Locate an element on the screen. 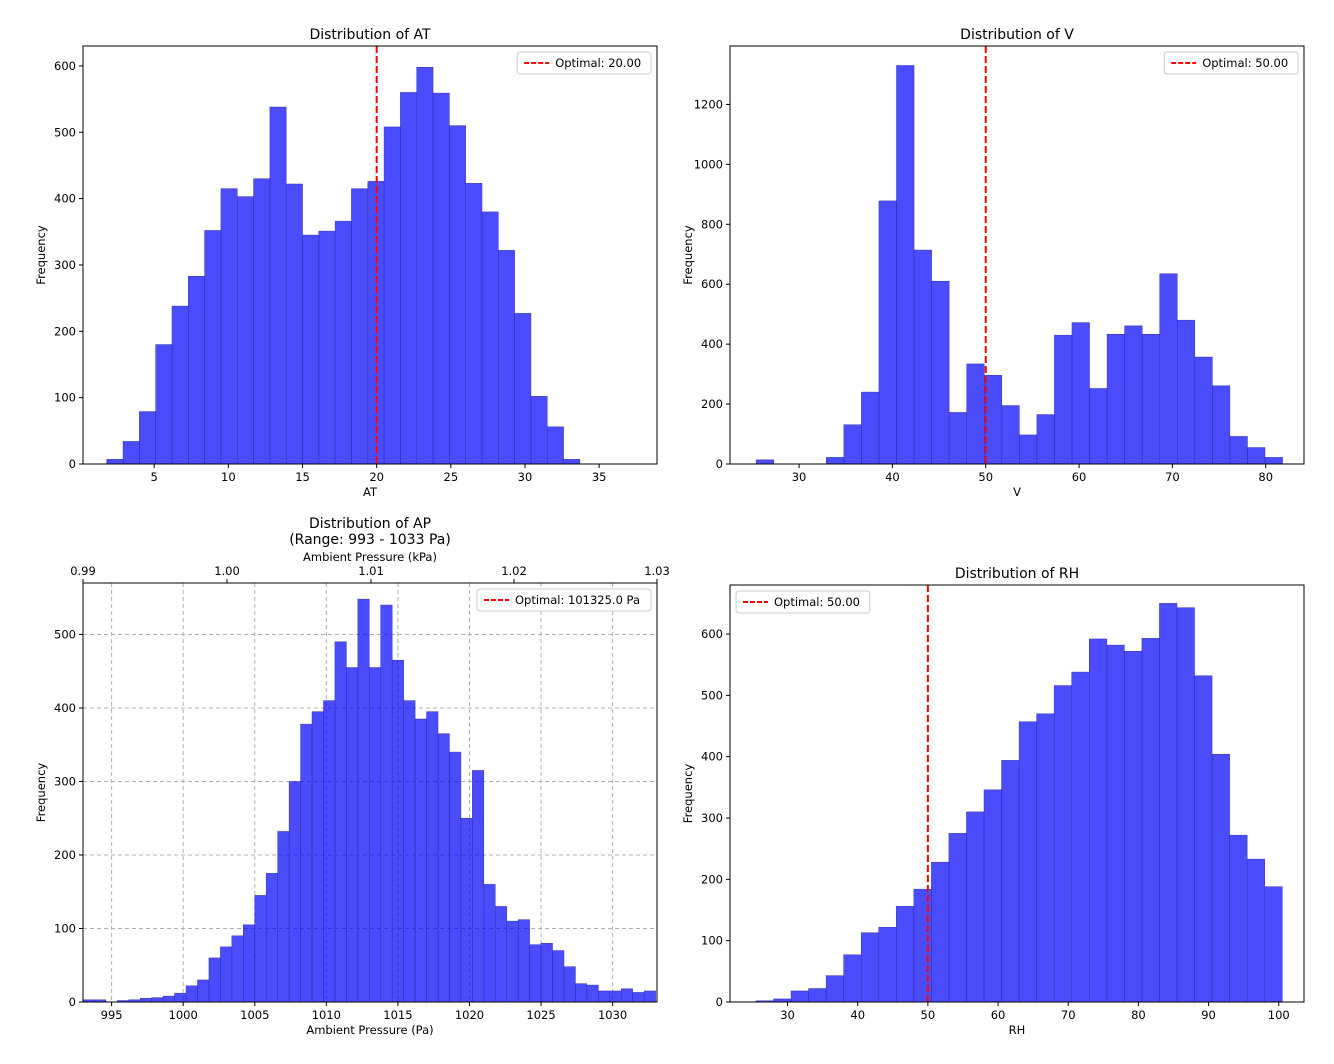 The height and width of the screenshot is (1064, 1334). top-x-tick-label: 1.02 is located at coordinates (514, 571).